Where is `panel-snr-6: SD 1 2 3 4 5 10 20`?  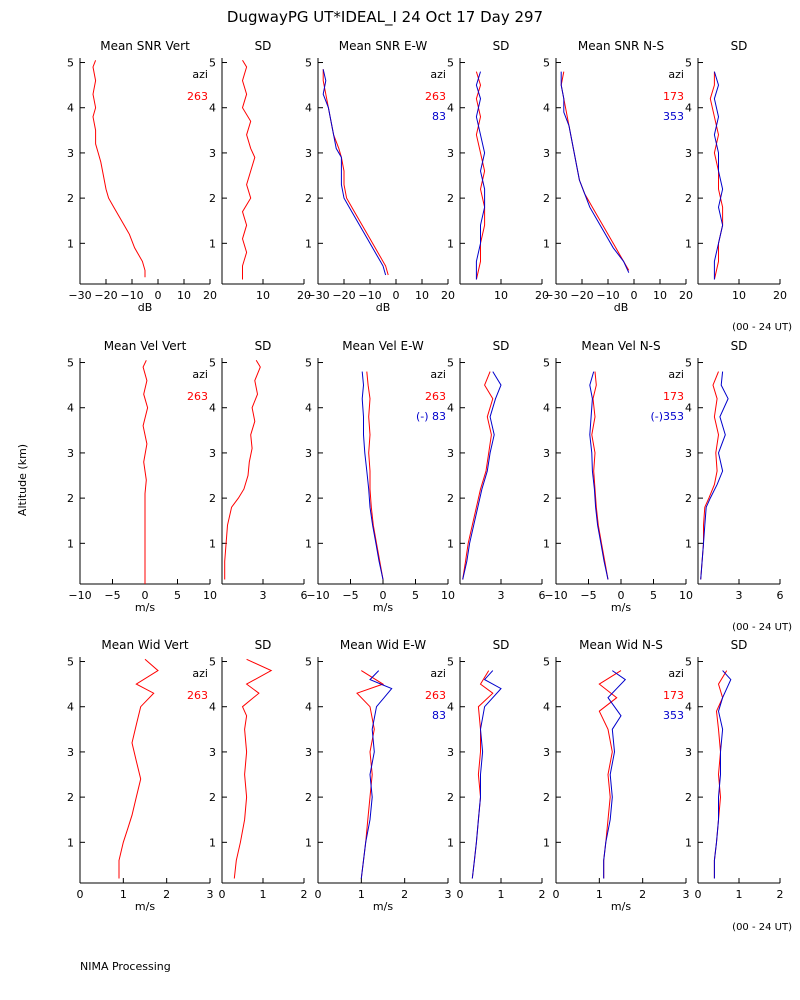 panel-snr-6: SD 1 2 3 4 5 10 20 is located at coordinates (736, 170).